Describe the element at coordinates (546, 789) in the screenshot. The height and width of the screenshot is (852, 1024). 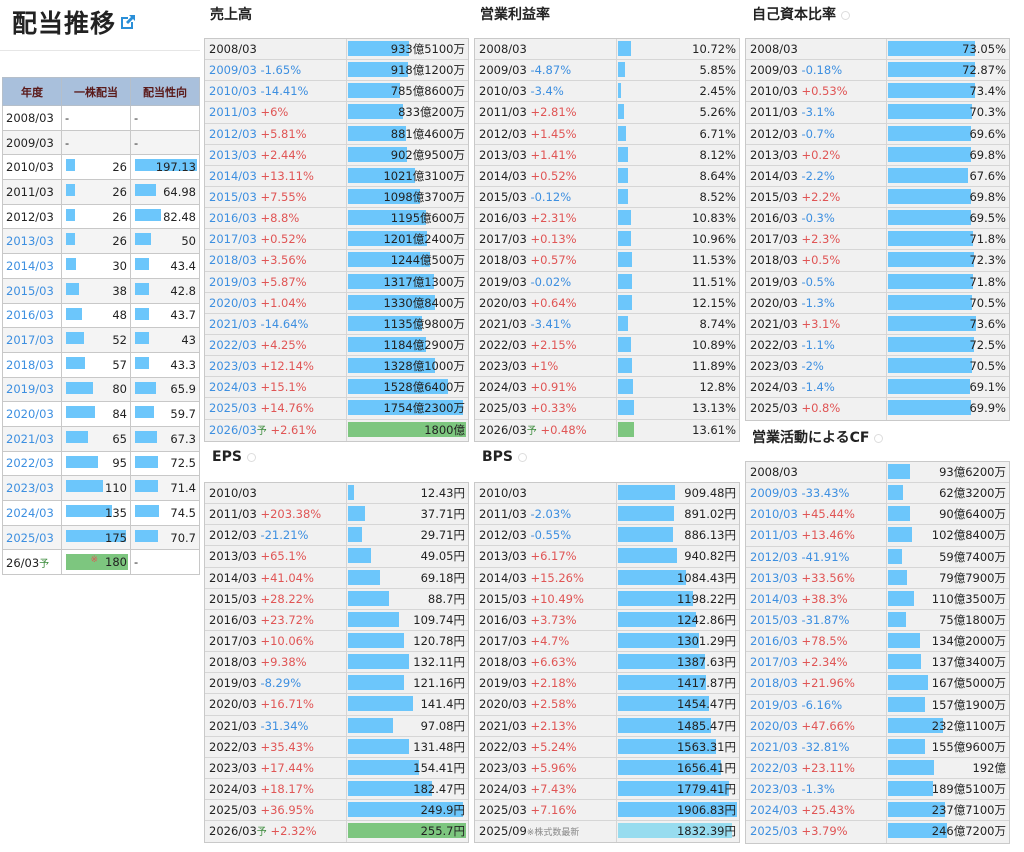
I see `year-cell: 2024/03 +7.43%` at that location.